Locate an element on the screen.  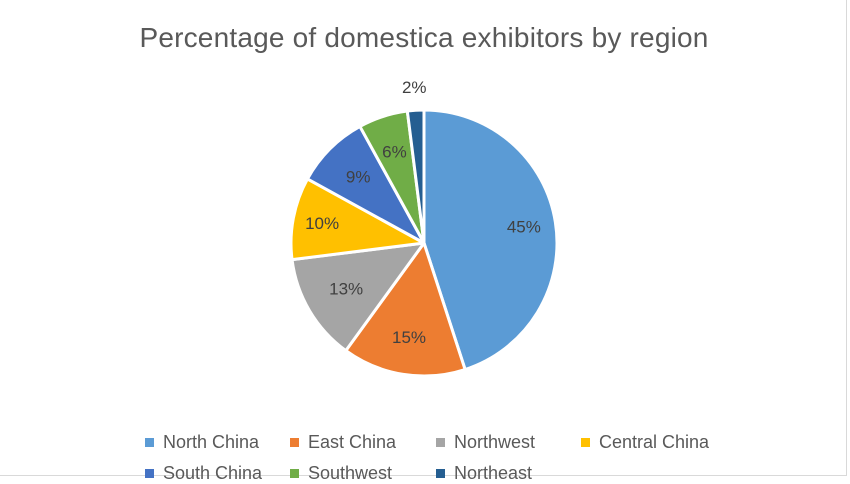
data-label-central-china: 10% is located at coordinates (322, 223).